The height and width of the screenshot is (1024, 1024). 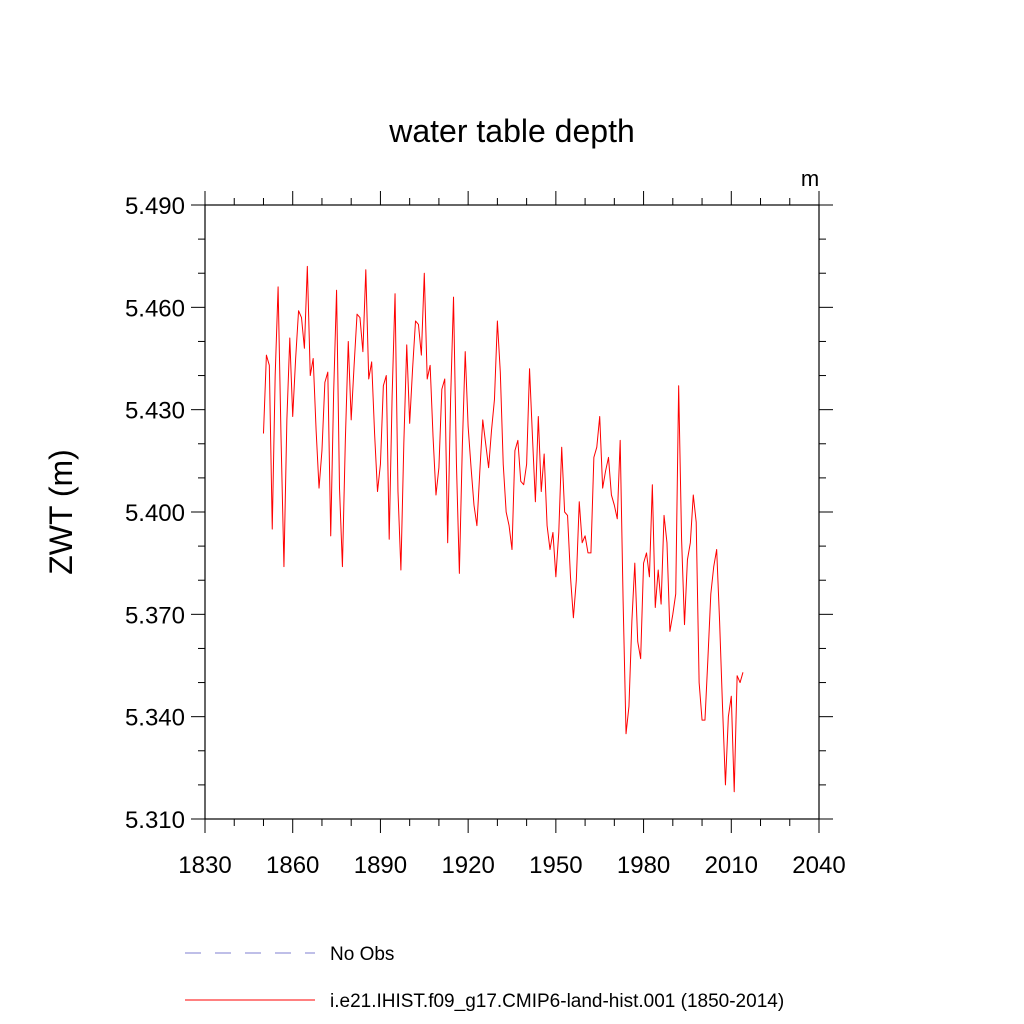 What do you see at coordinates (511, 131) in the screenshot?
I see `chart-title: water table depth` at bounding box center [511, 131].